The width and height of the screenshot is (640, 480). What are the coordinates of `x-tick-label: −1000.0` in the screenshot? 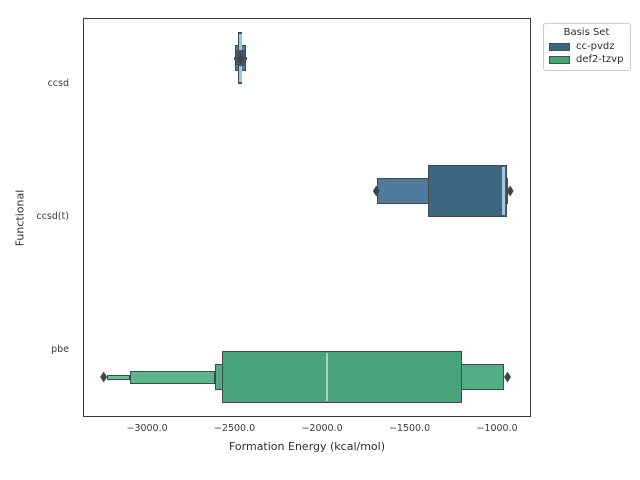 It's located at (497, 428).